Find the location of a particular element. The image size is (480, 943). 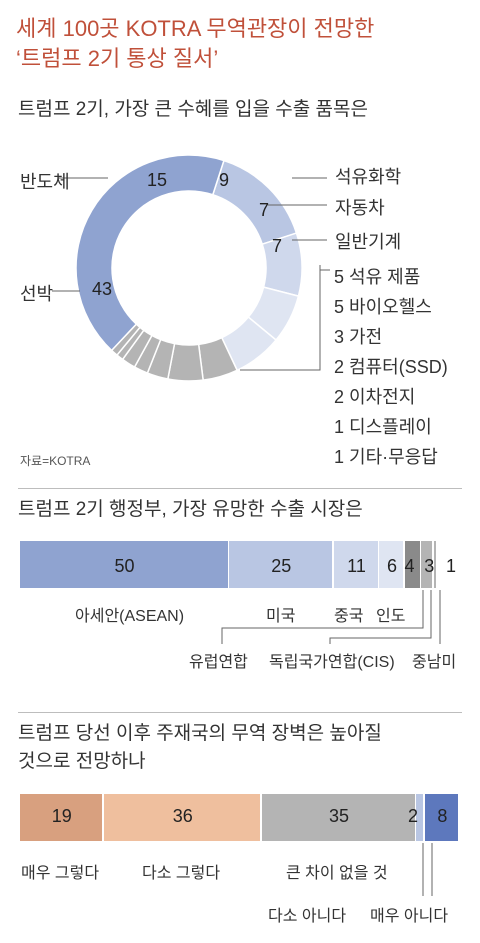

chart3-title-line-1: 트럼프 당선 이후 주재국의 무역 장벽은 높아질 is located at coordinates (200, 733).